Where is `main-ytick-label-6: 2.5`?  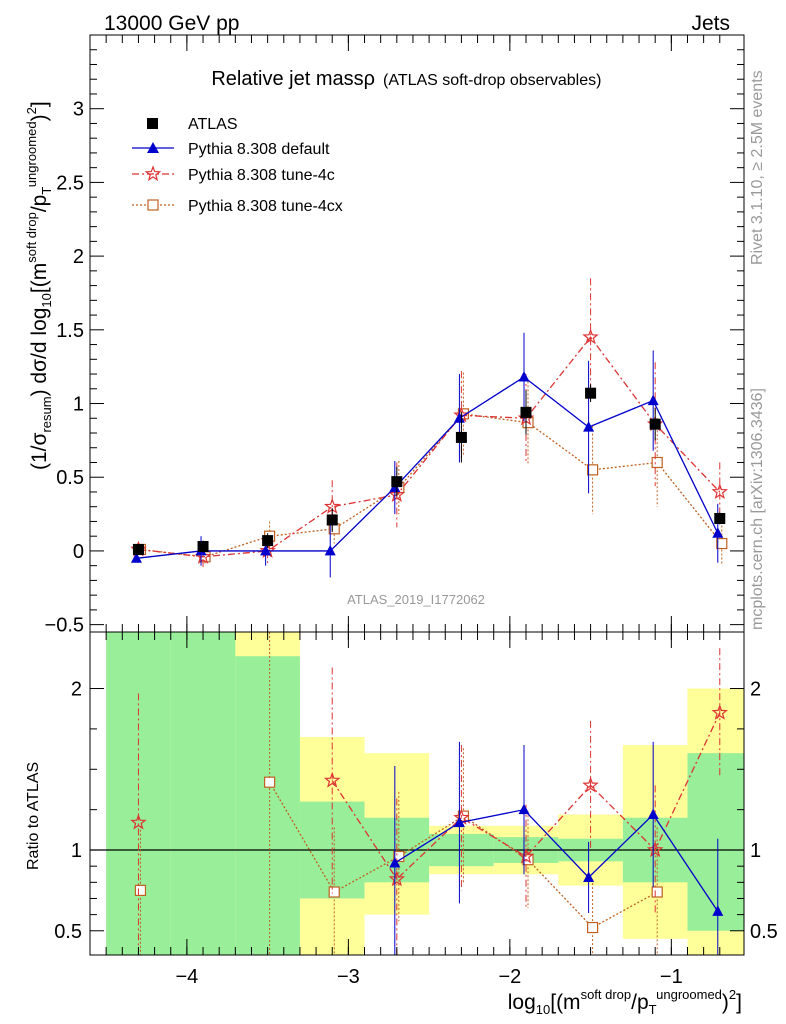 main-ytick-label-6: 2.5 is located at coordinates (70, 183).